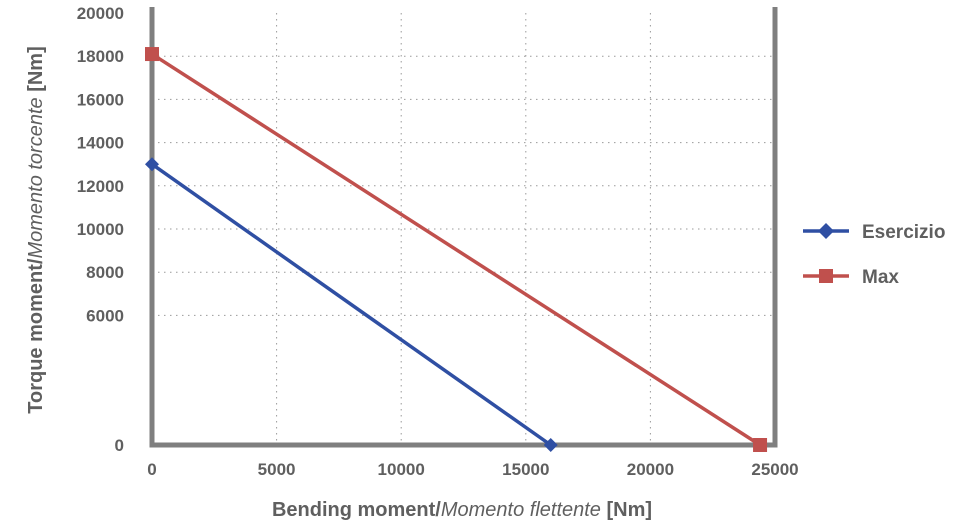  What do you see at coordinates (105, 315) in the screenshot?
I see `y-tick-label: 6000` at bounding box center [105, 315].